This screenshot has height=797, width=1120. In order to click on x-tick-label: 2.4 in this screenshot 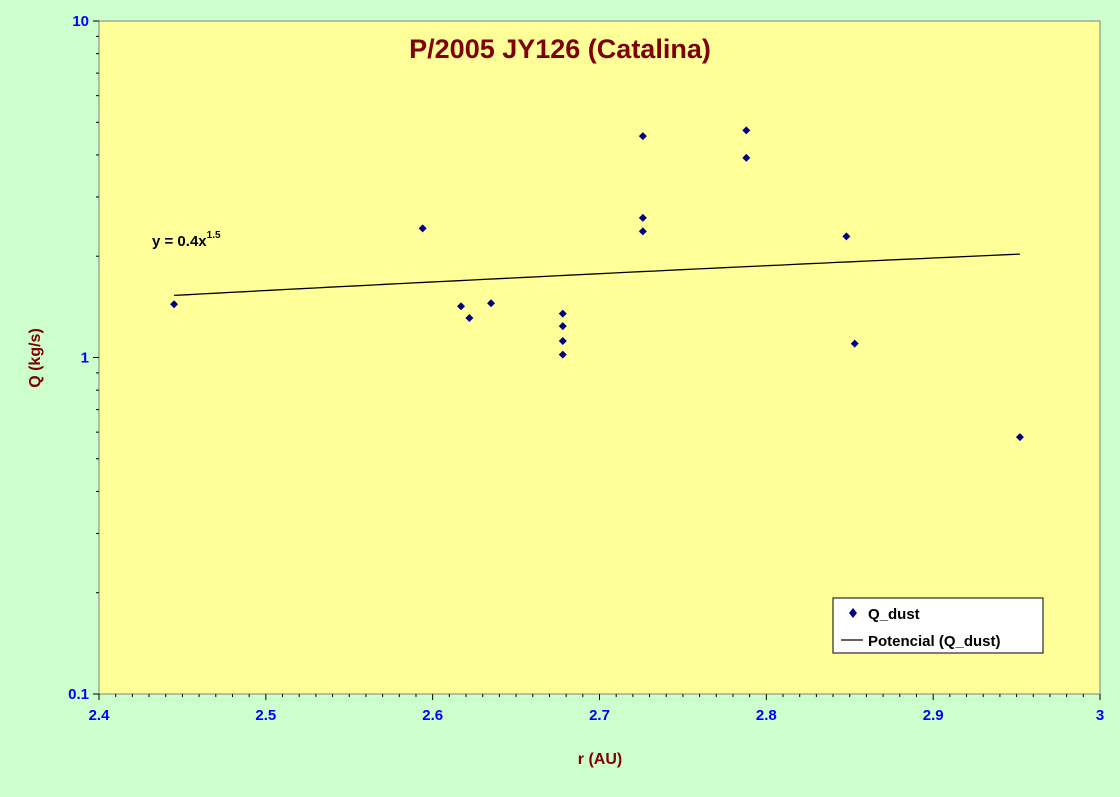, I will do `click(100, 715)`.